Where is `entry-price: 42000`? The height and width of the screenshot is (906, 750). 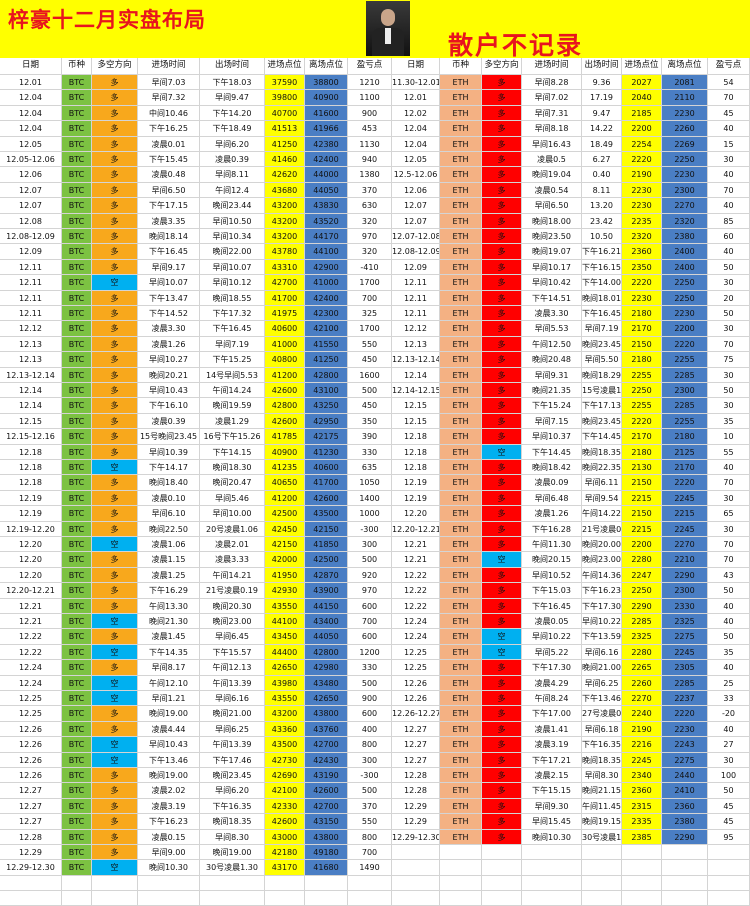 entry-price: 42000 is located at coordinates (285, 560).